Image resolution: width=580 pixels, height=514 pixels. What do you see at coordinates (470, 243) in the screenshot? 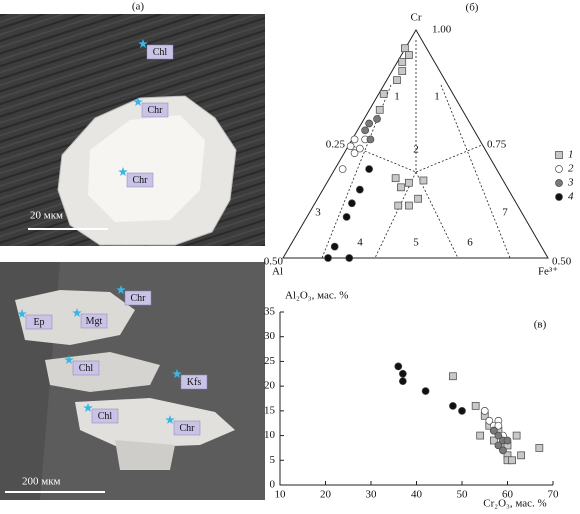
I see `field-label: 6` at bounding box center [470, 243].